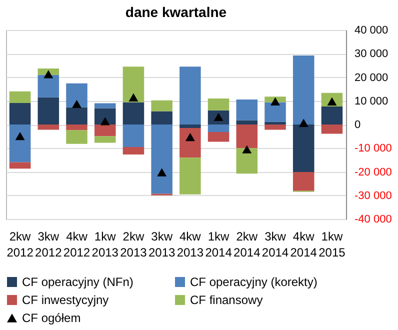  What do you see at coordinates (304, 245) in the screenshot?
I see `x-tick-label: 4kw 2014` at bounding box center [304, 245].